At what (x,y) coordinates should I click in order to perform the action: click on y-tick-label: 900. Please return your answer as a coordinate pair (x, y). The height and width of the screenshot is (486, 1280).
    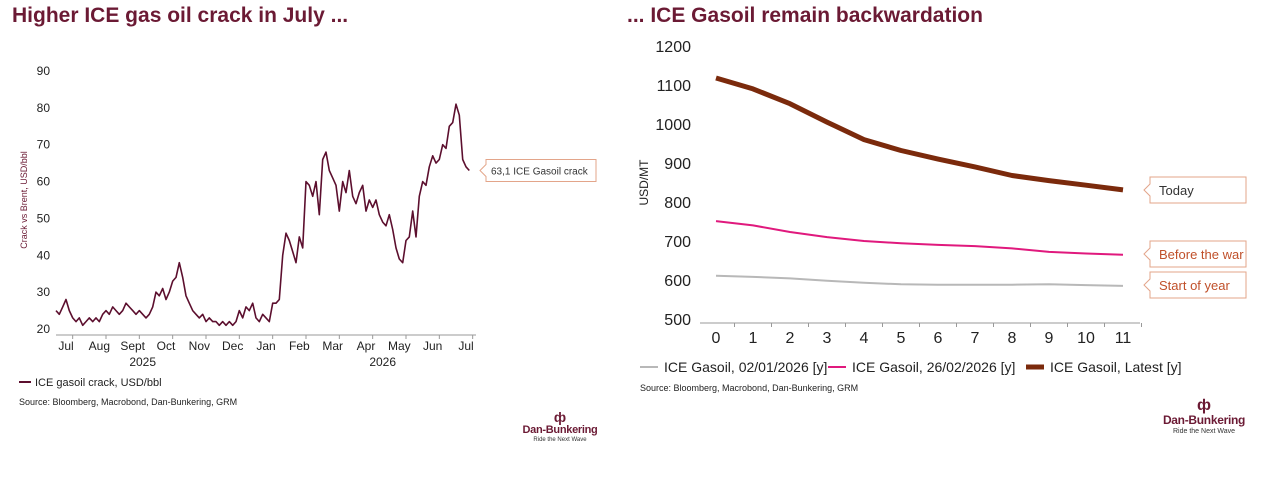
    Looking at the image, I should click on (677, 164).